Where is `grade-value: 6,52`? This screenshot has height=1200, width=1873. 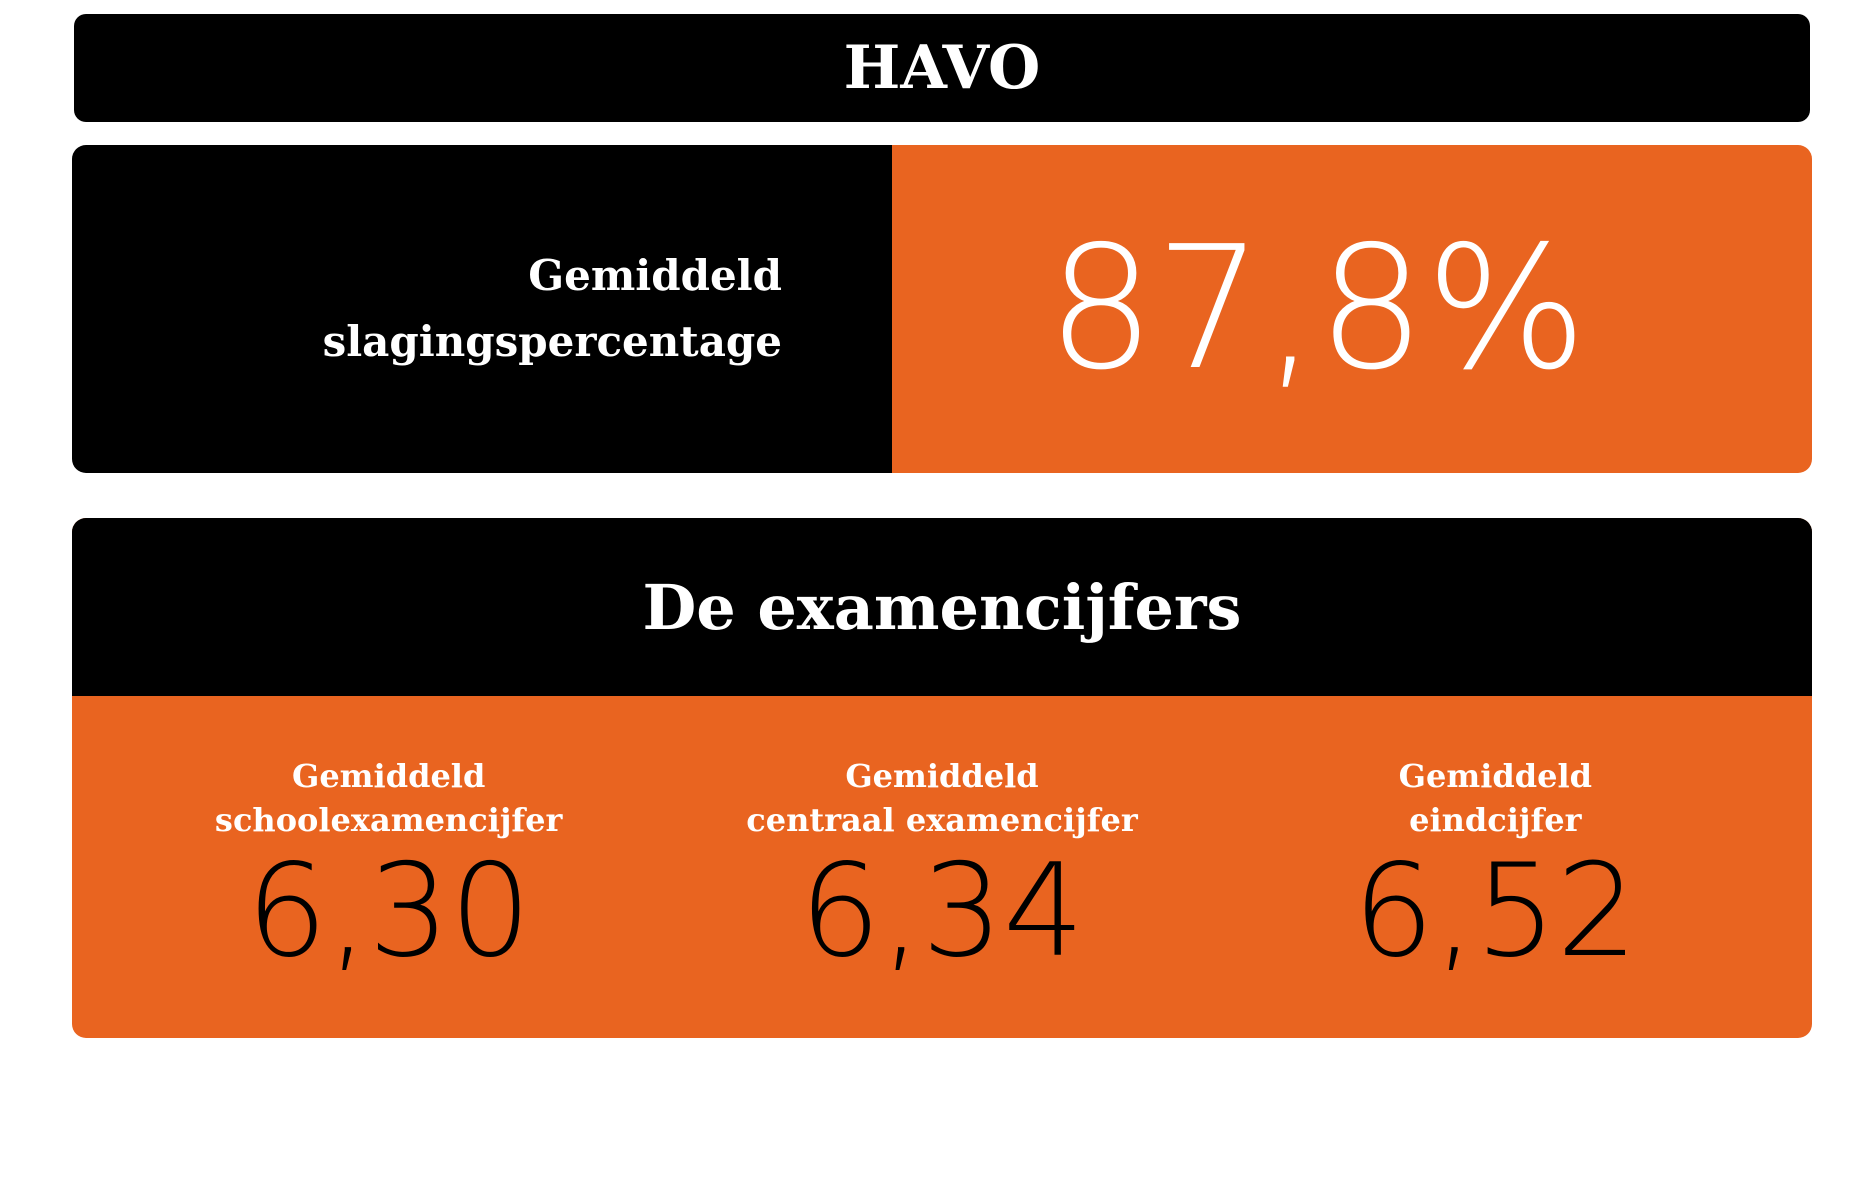 grade-value: 6,52 is located at coordinates (1495, 911).